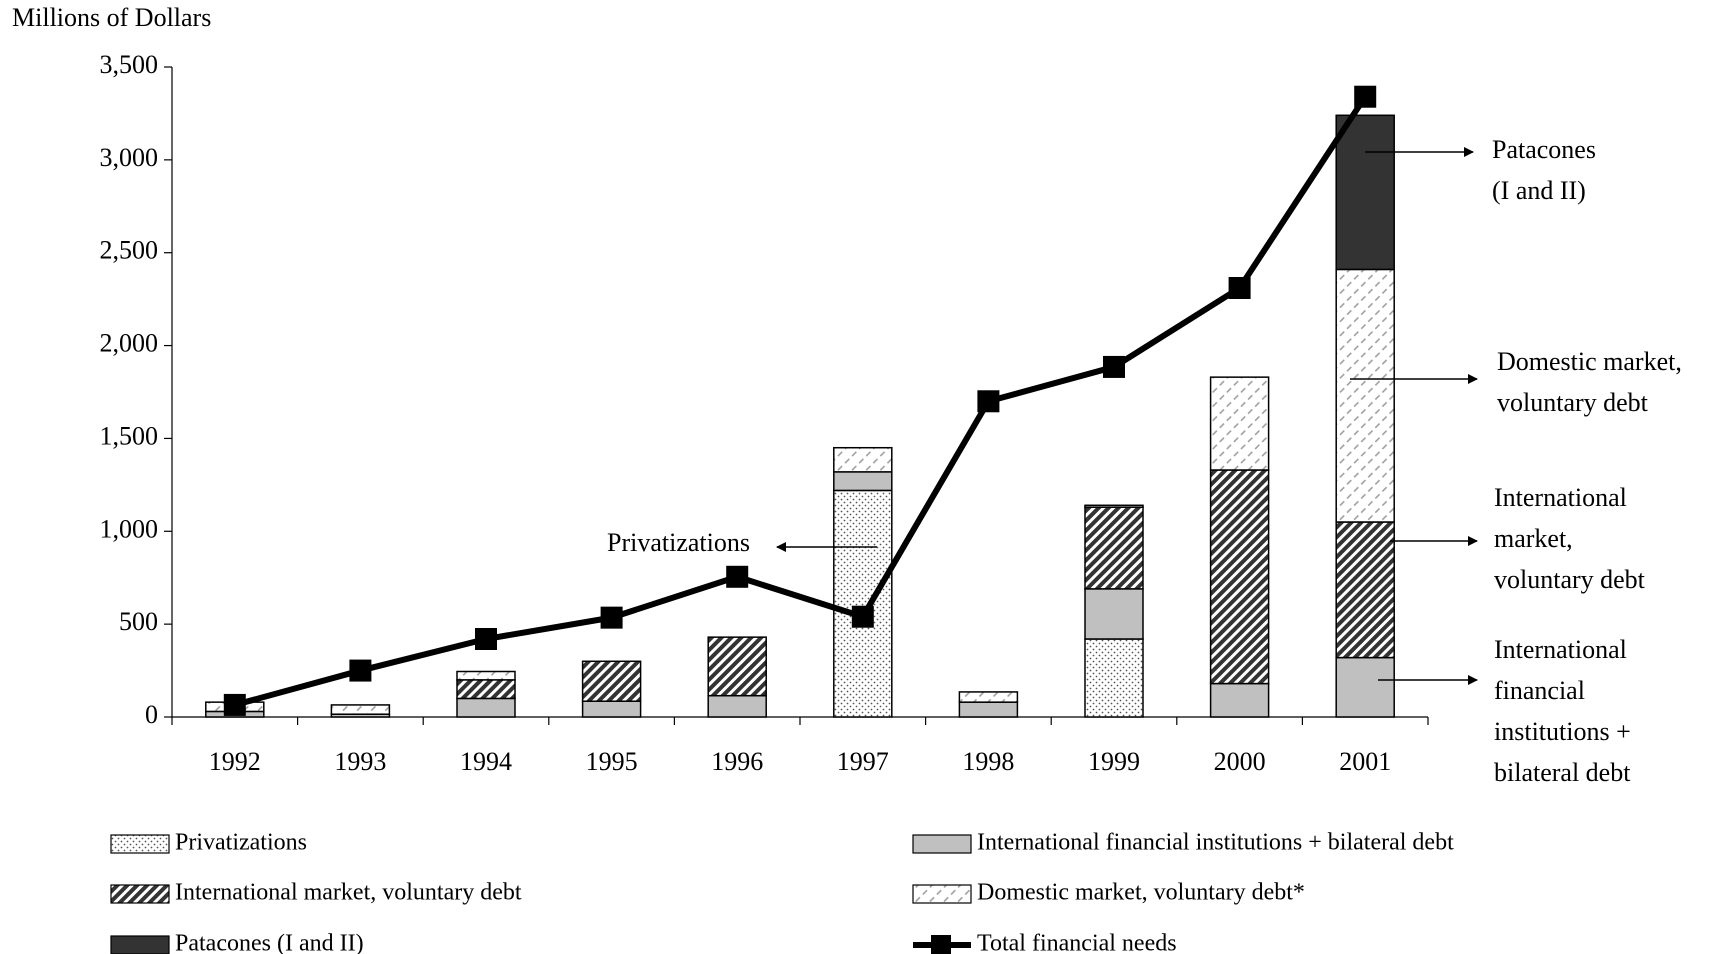 This screenshot has width=1731, height=954. Describe the element at coordinates (1077, 942) in the screenshot. I see `legend-label: Total financial needs` at that location.